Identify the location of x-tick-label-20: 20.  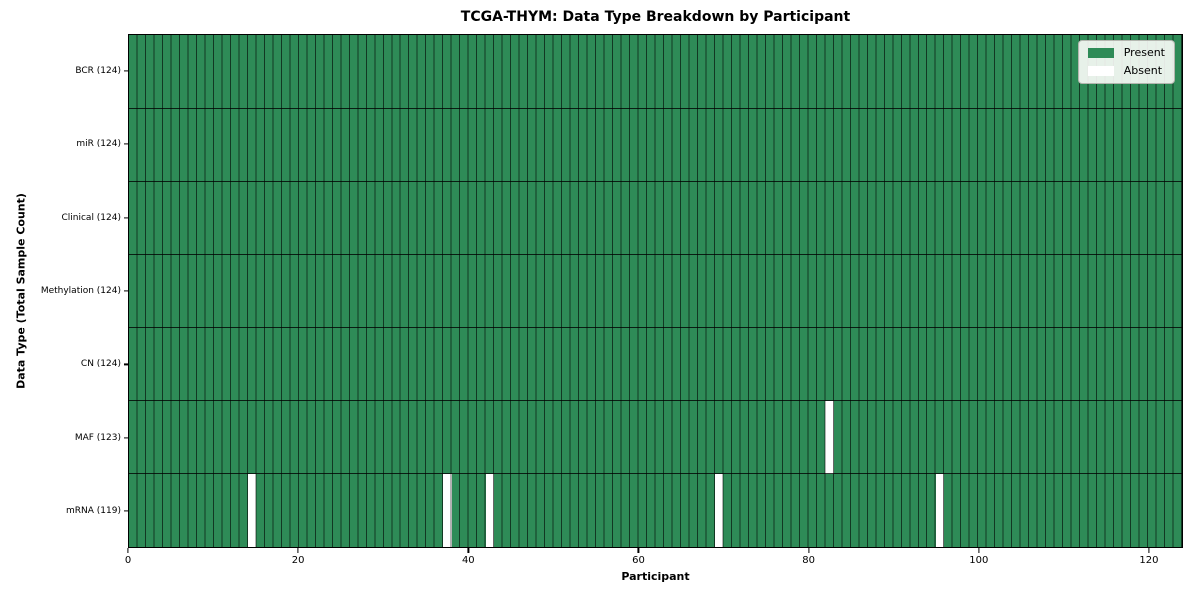
(298, 560).